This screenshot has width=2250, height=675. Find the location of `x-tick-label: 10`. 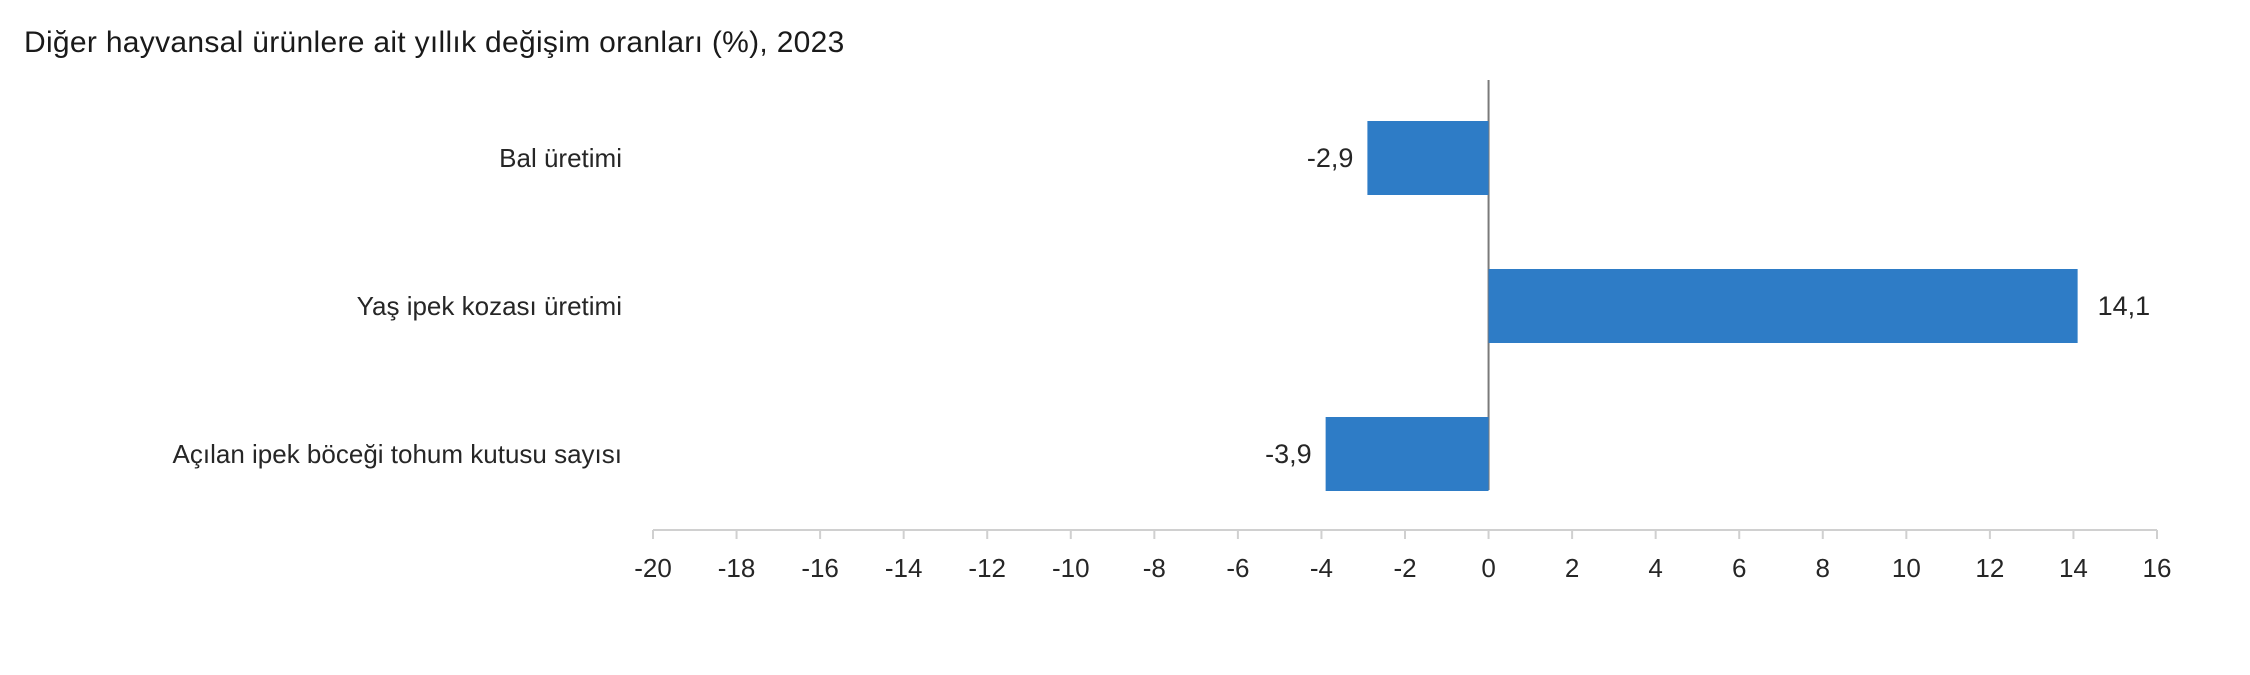

x-tick-label: 10 is located at coordinates (1906, 568).